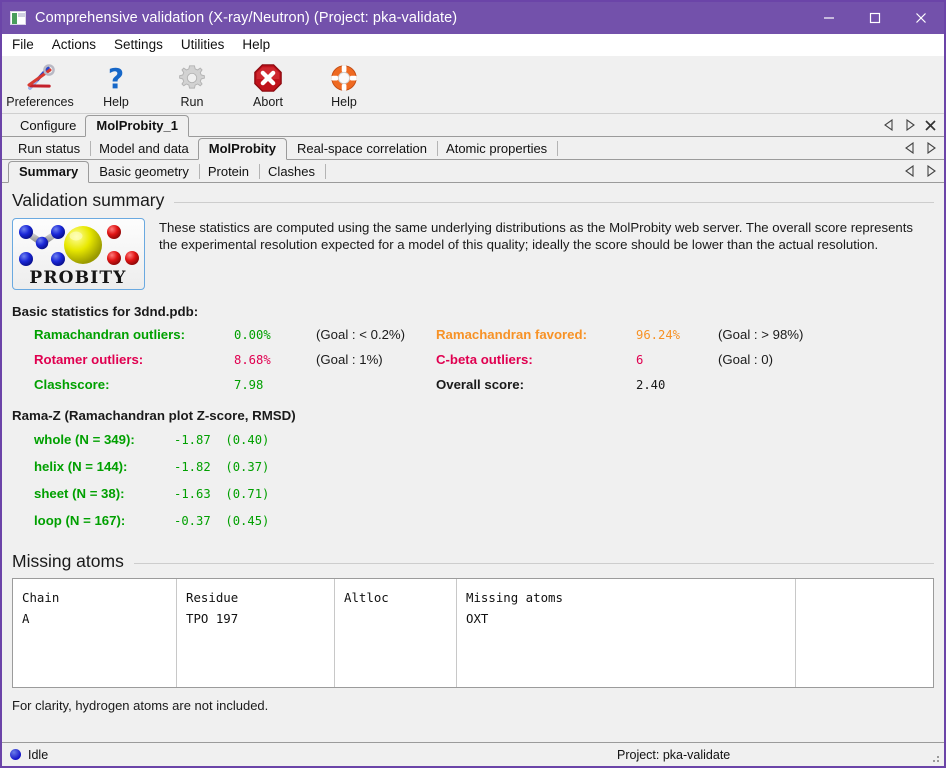 This screenshot has height=768, width=946. I want to click on question-mark-icon: ?, so click(116, 77).